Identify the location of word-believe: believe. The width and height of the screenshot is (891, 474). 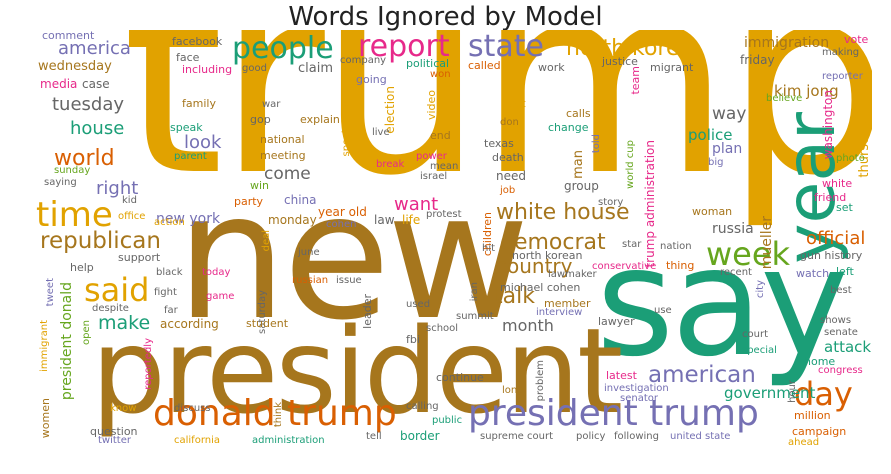
(784, 98).